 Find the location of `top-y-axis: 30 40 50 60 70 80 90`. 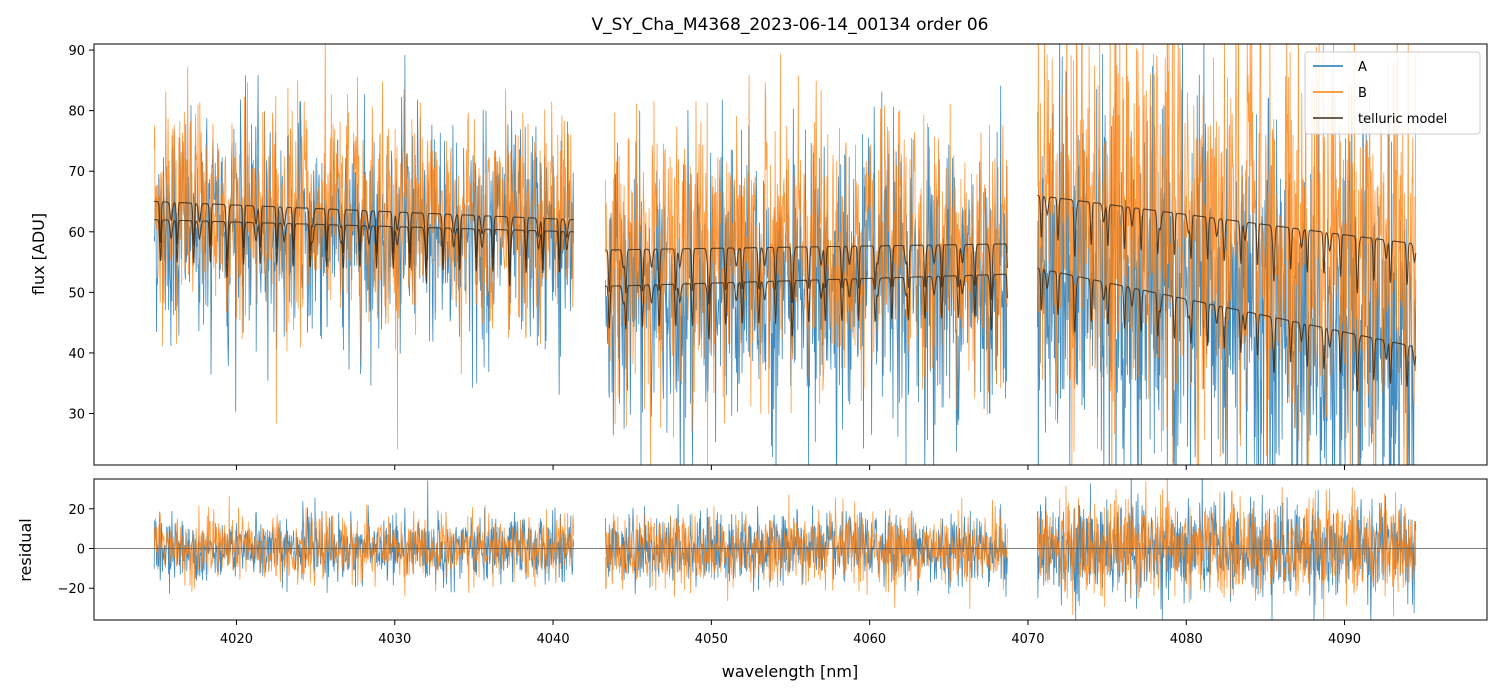

top-y-axis: 30 40 50 60 70 80 90 is located at coordinates (81, 233).